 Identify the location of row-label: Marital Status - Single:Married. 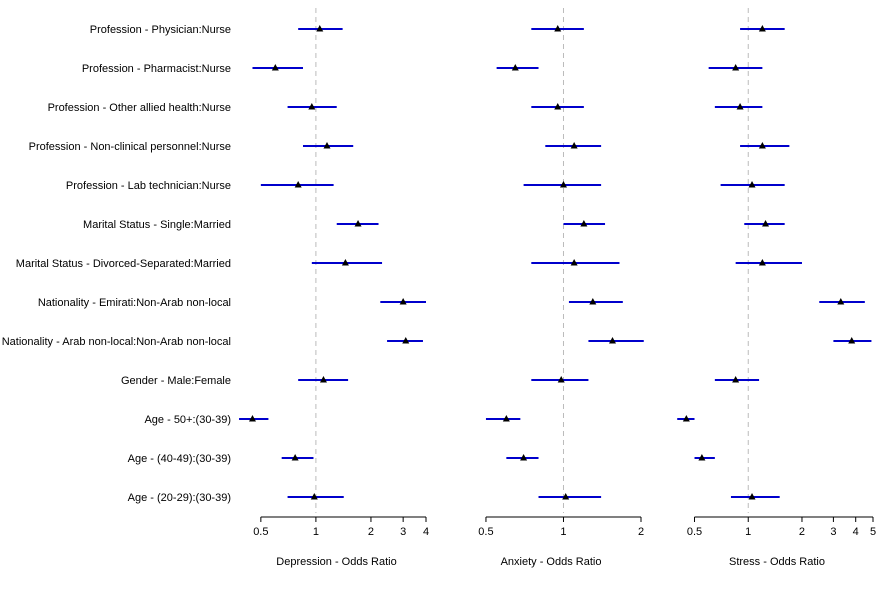
(157, 225).